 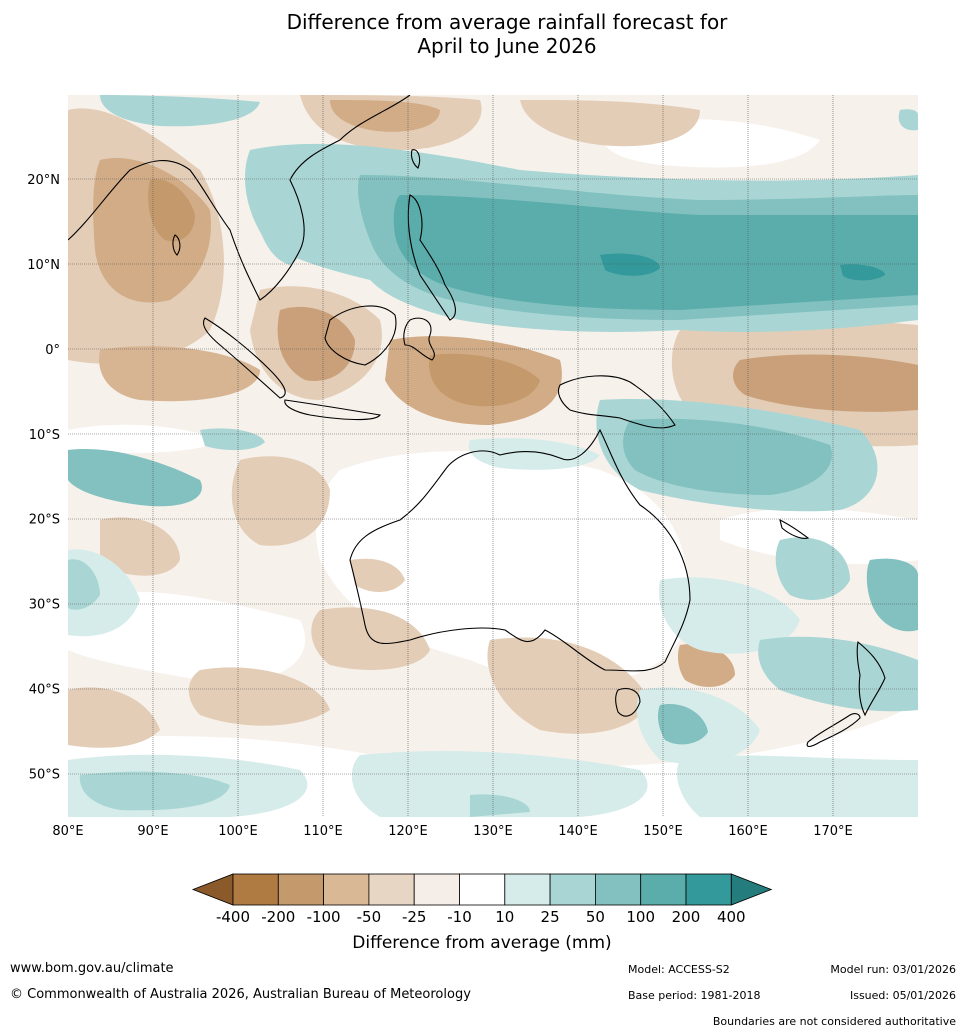 What do you see at coordinates (493, 831) in the screenshot?
I see `lon-label: 130°E` at bounding box center [493, 831].